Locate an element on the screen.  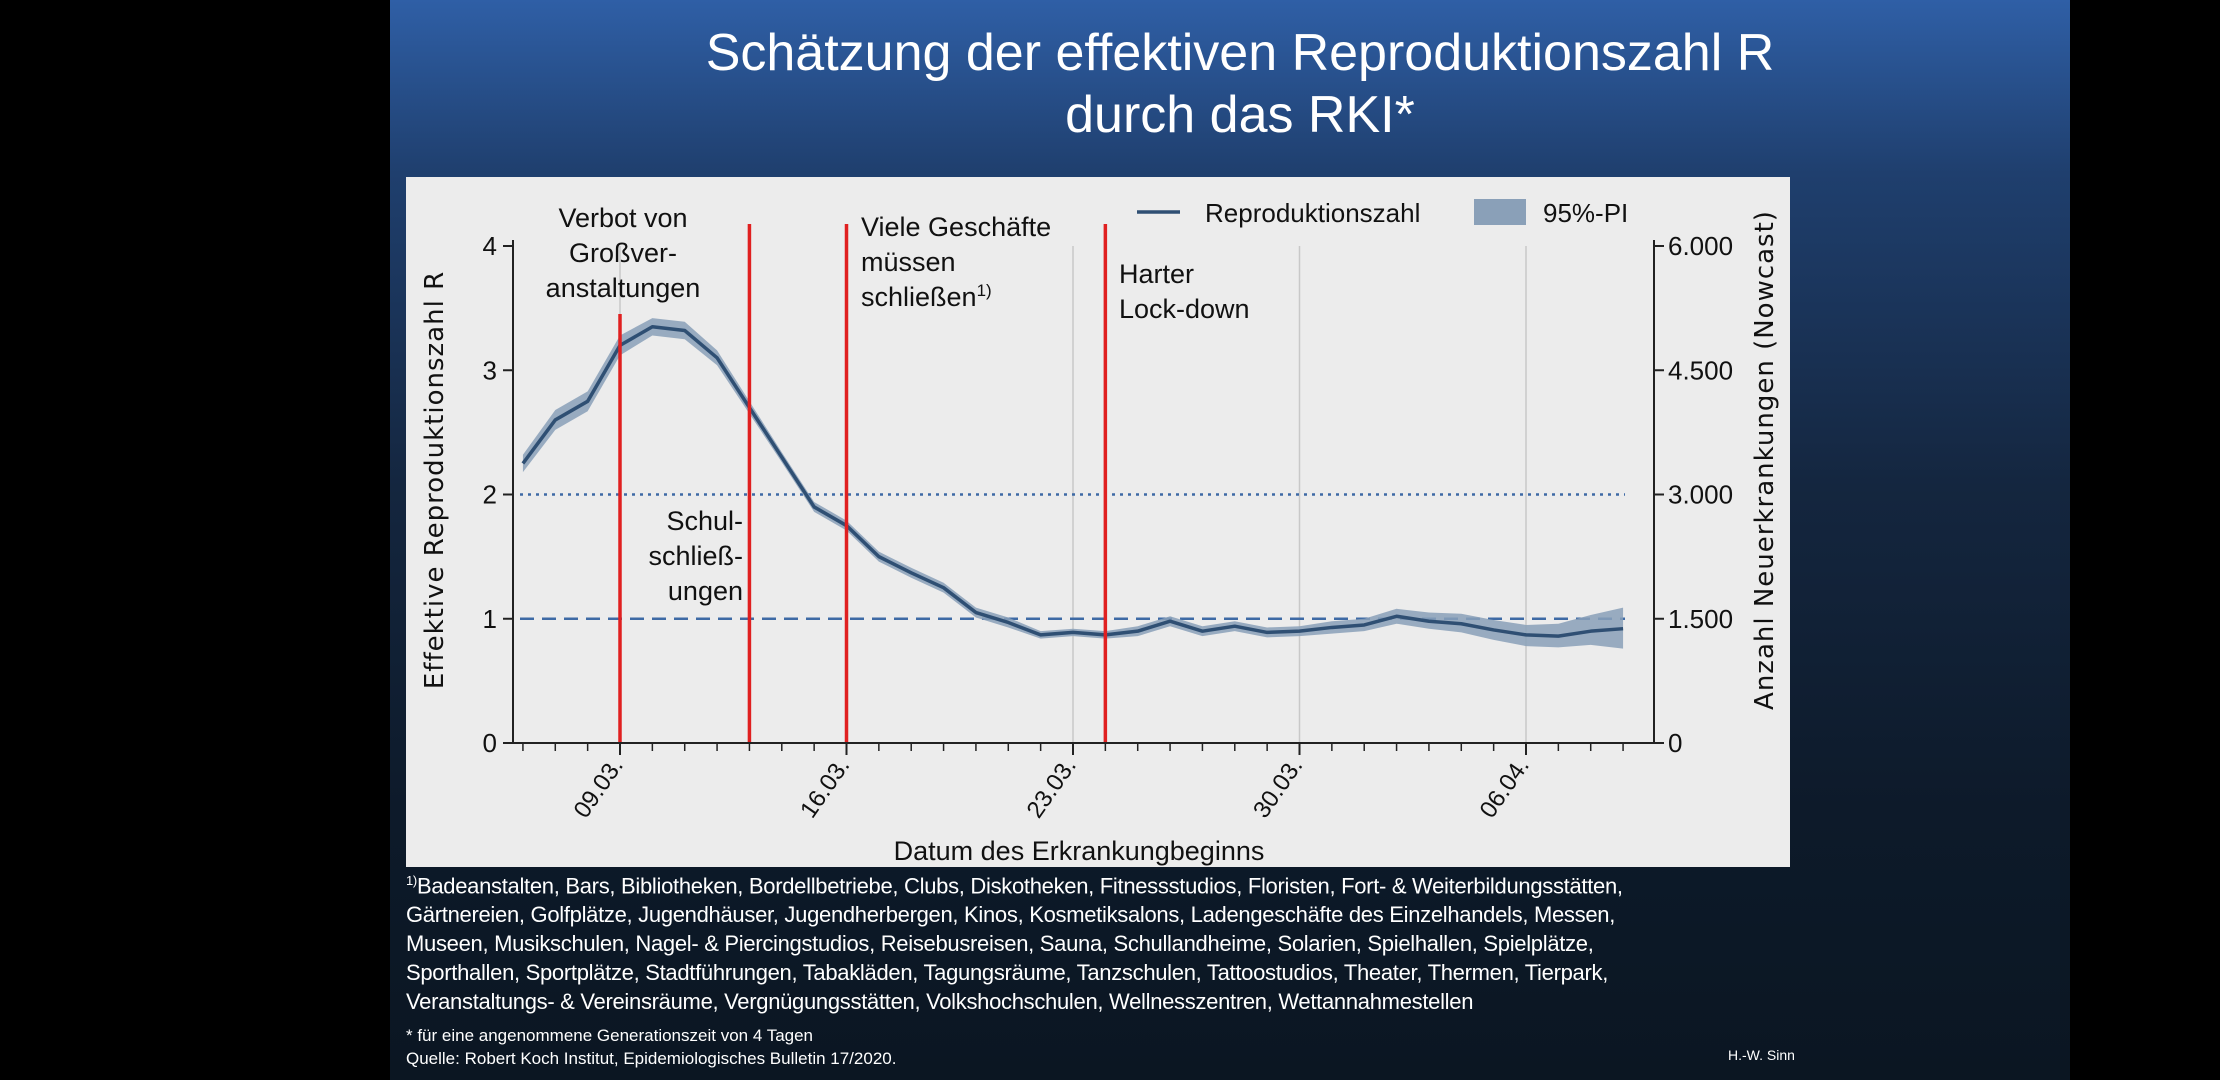
y-tick-label-right: 0 is located at coordinates (1675, 743).